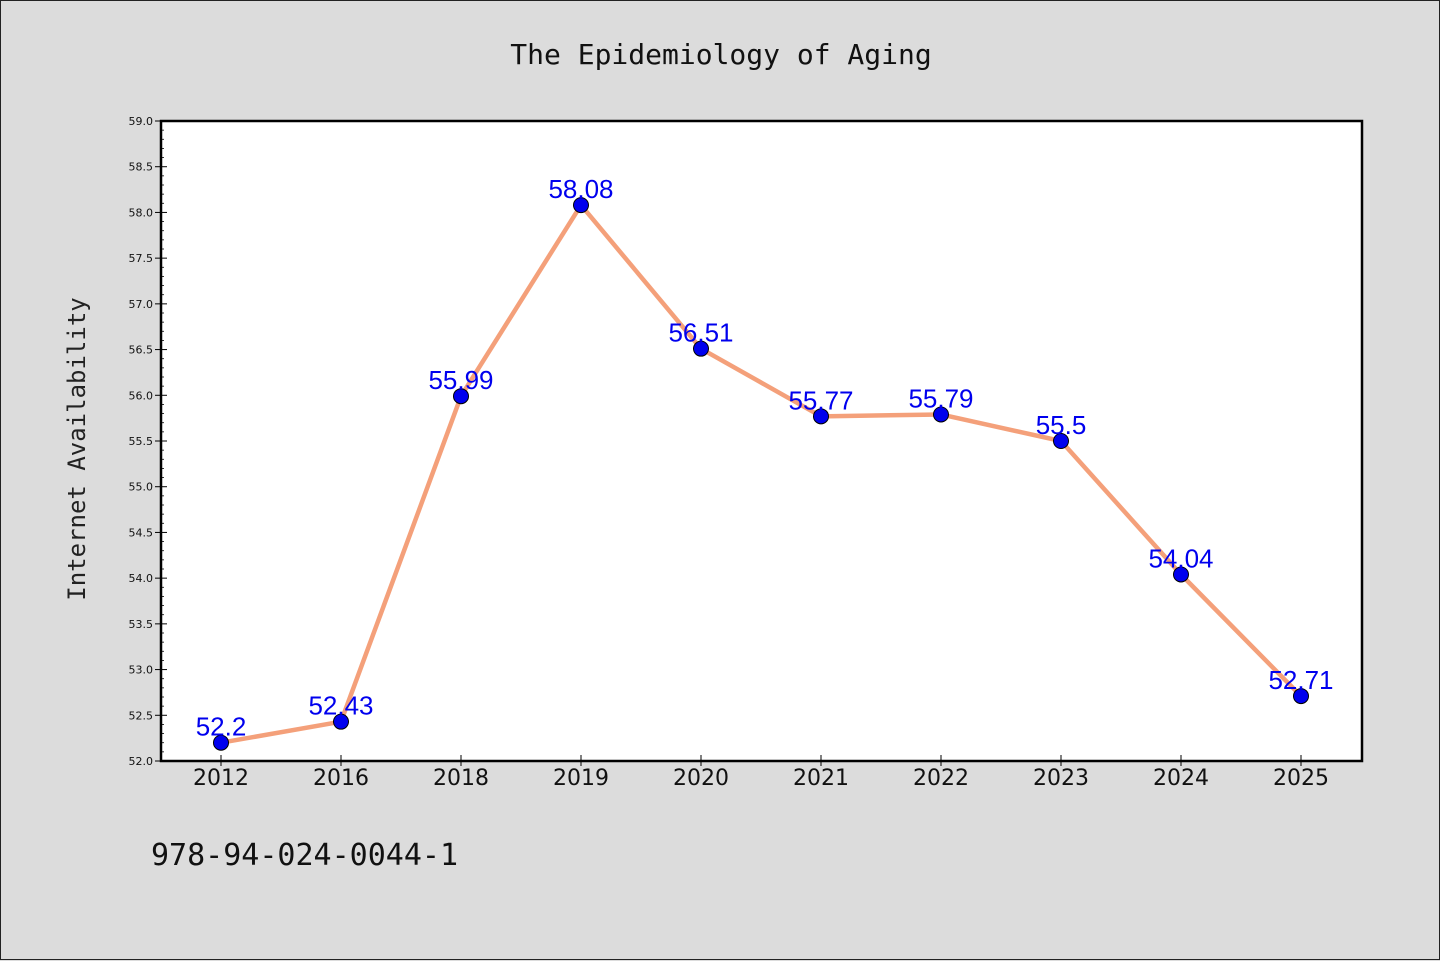 This screenshot has width=1440, height=961. I want to click on y-tick-label: 56.5, so click(141, 350).